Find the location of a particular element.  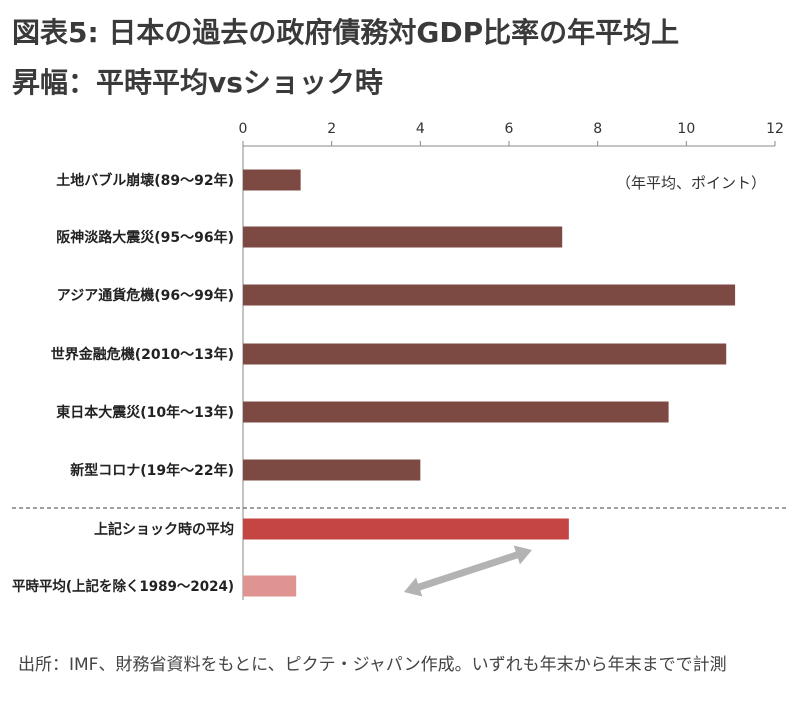

category-label: アジア通貨危機(96～99年) is located at coordinates (145, 295).